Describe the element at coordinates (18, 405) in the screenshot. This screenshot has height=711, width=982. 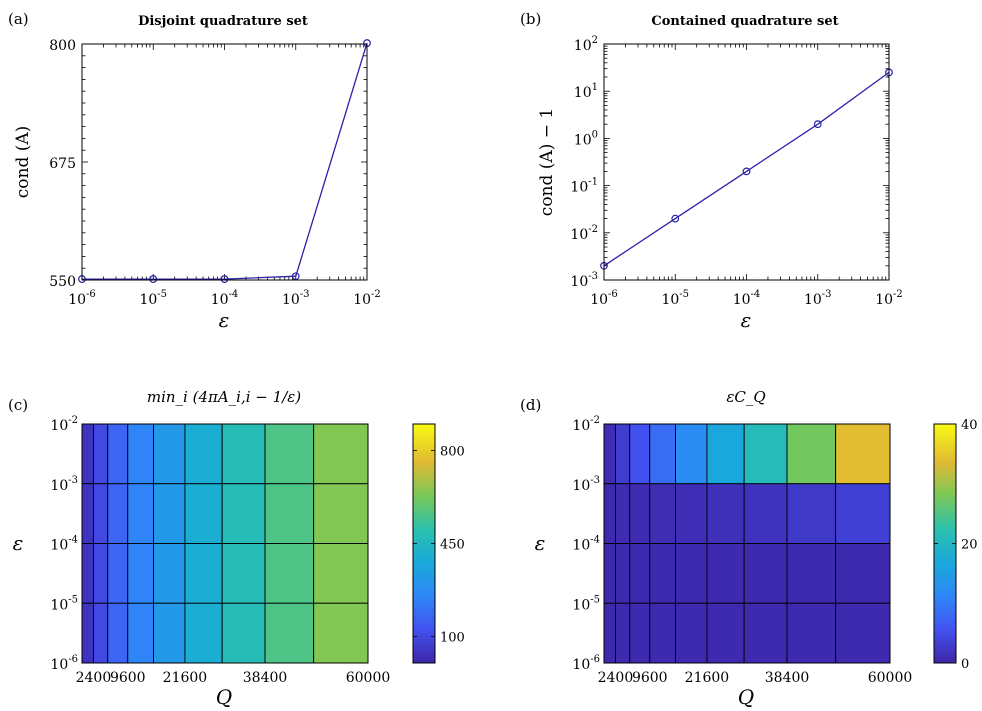
I see `panel-c-letter: (c)` at that location.